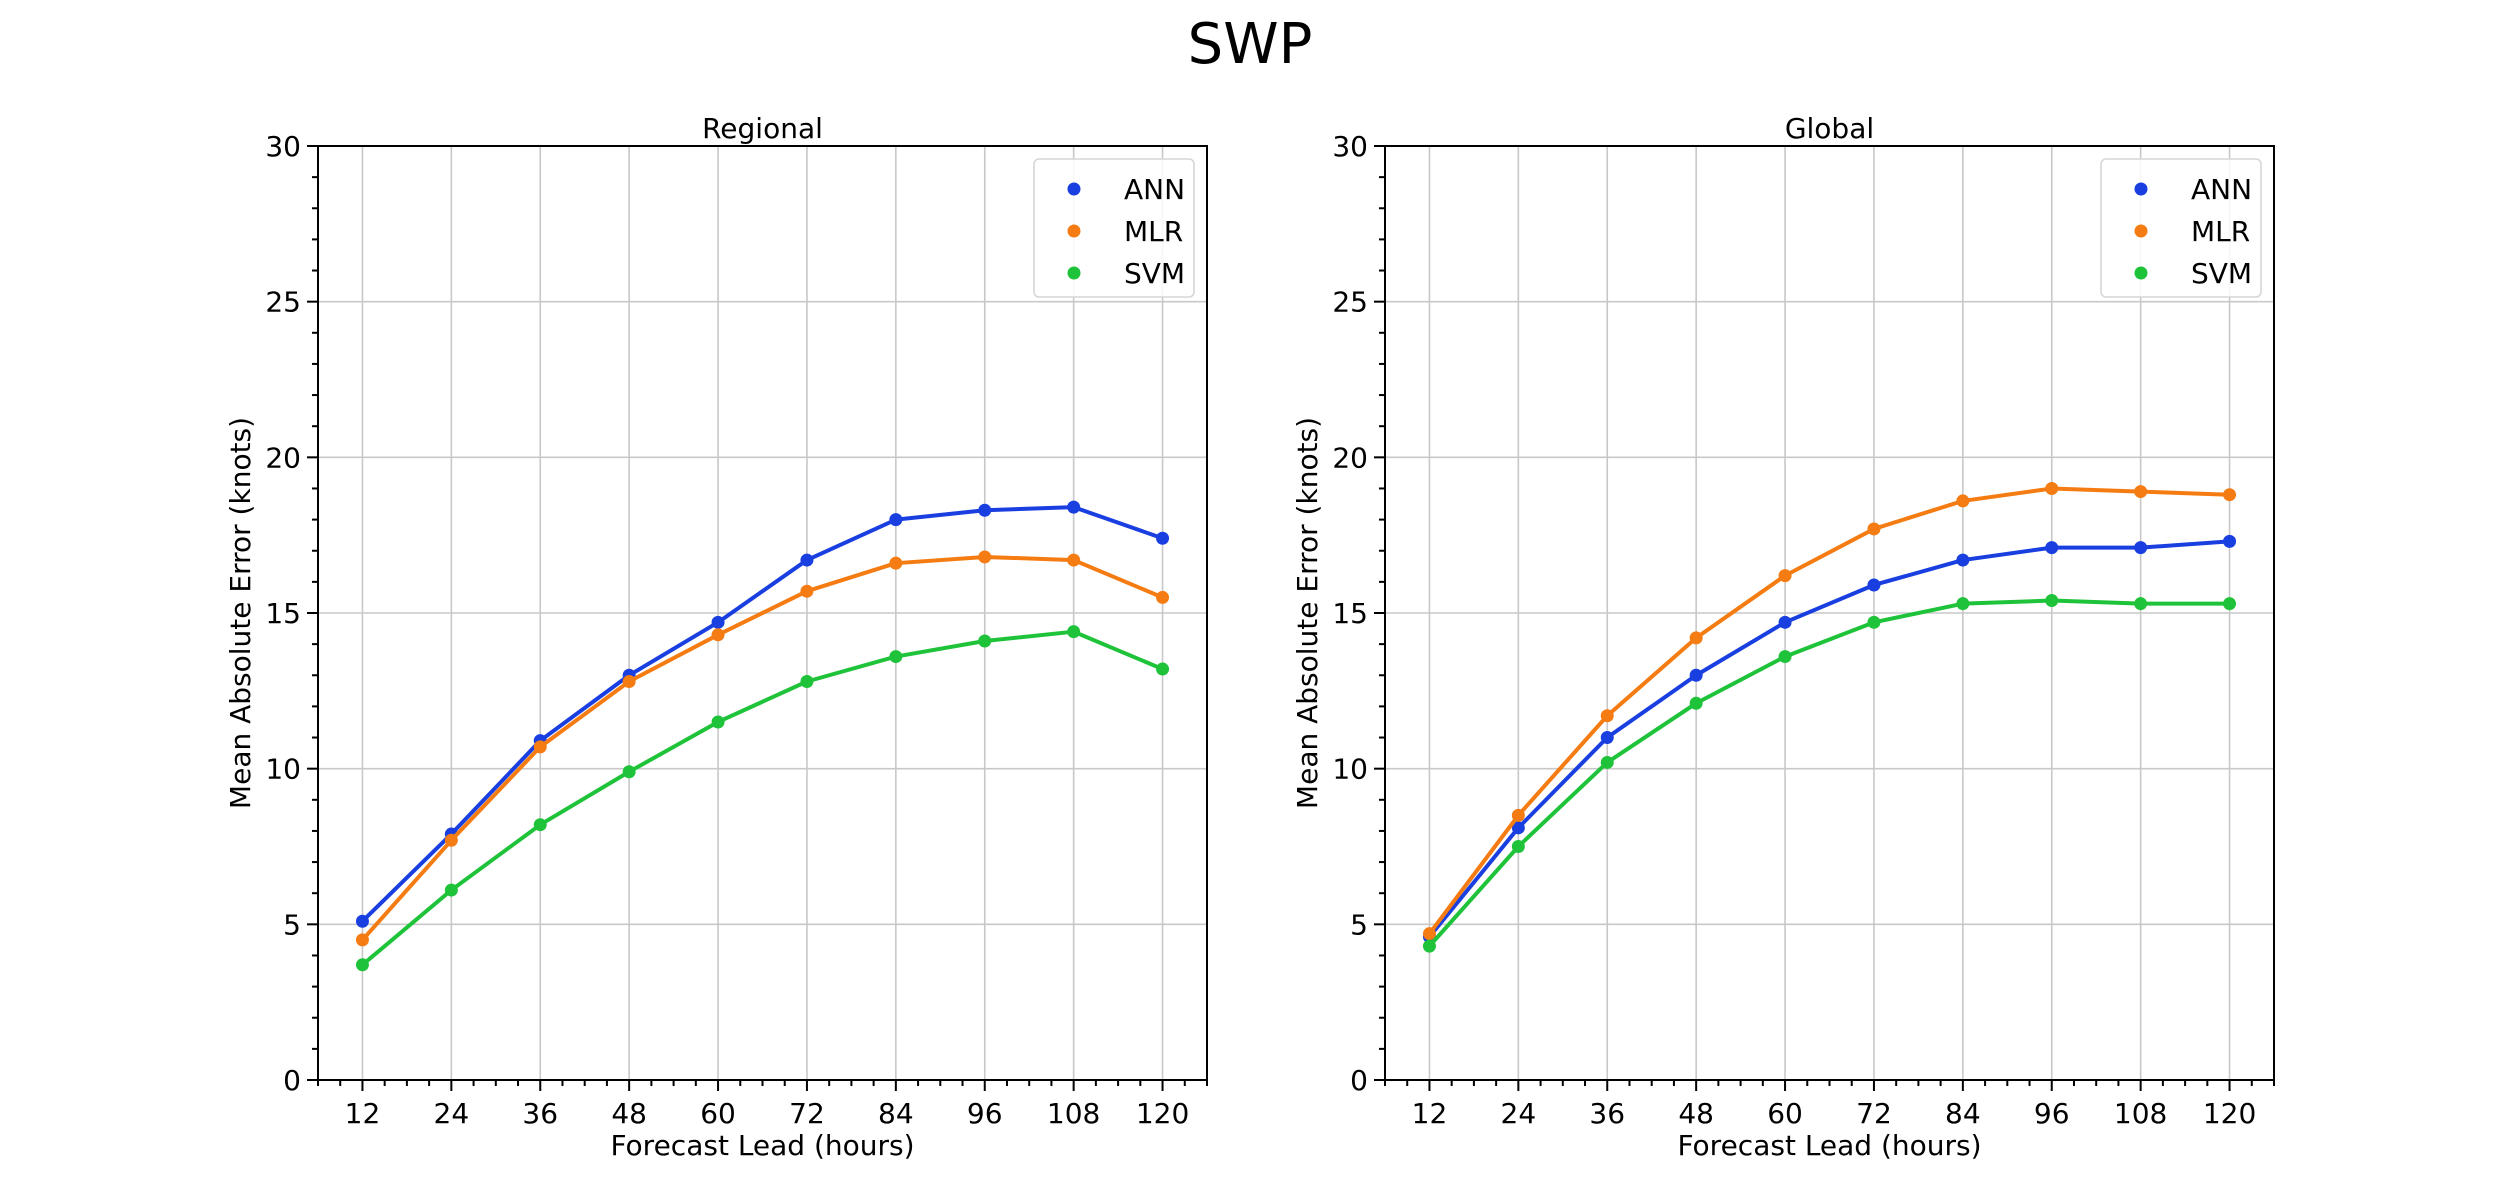 This screenshot has height=1200, width=2500. Describe the element at coordinates (2229, 1113) in the screenshot. I see `x-tick-label: 120` at that location.